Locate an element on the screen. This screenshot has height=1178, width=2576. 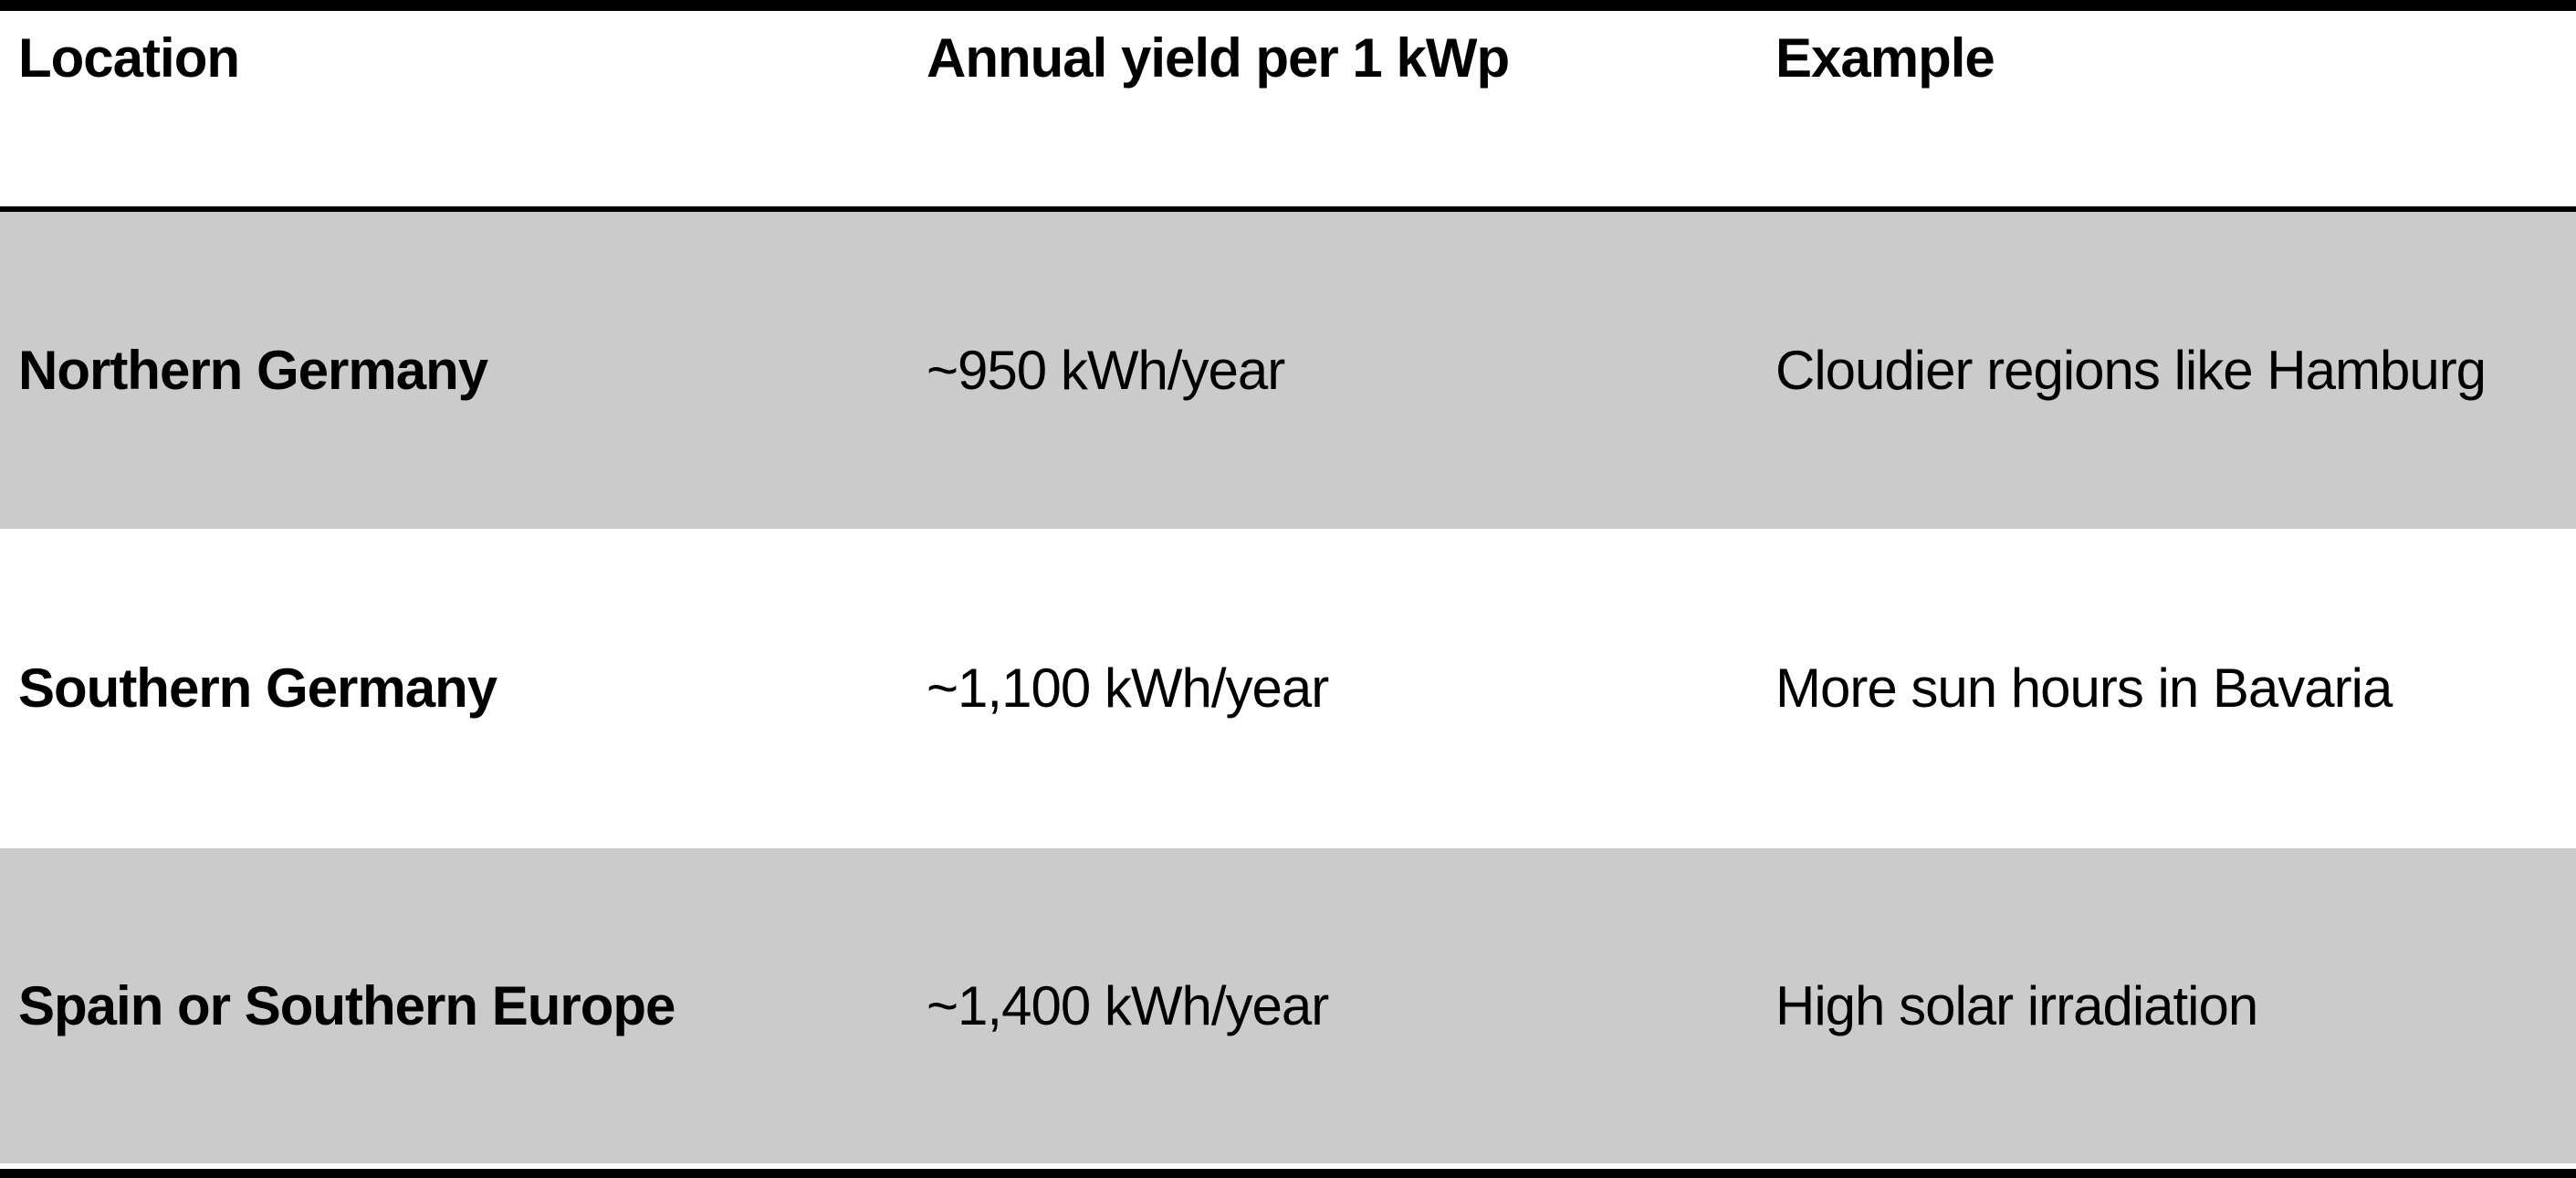
cell-location: Southern Germany is located at coordinates (257, 688).